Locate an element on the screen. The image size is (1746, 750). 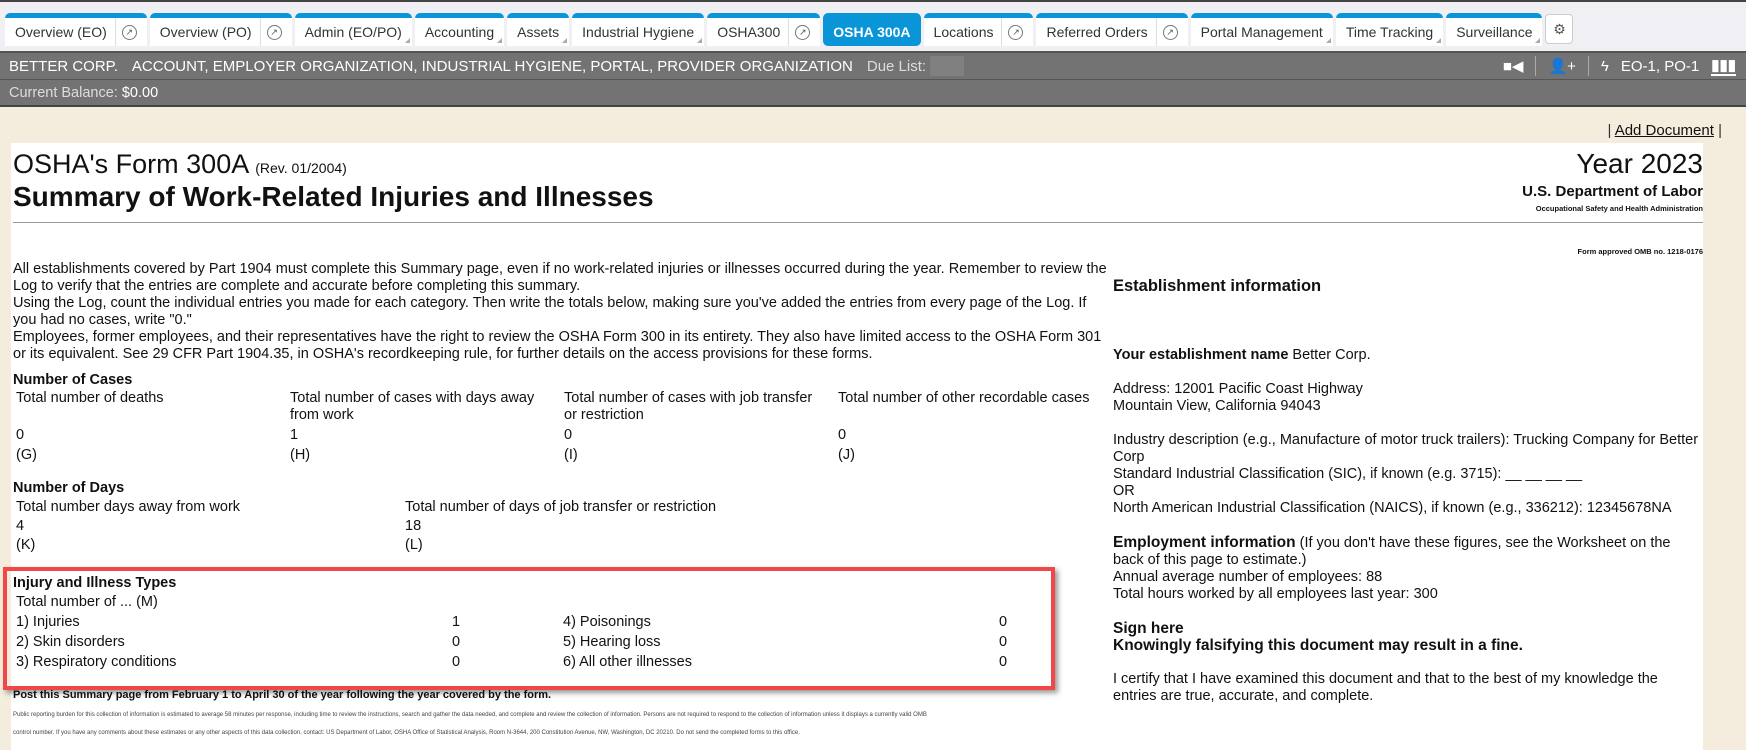
tab-settings-gear-icon: ⚙ is located at coordinates (1559, 29).